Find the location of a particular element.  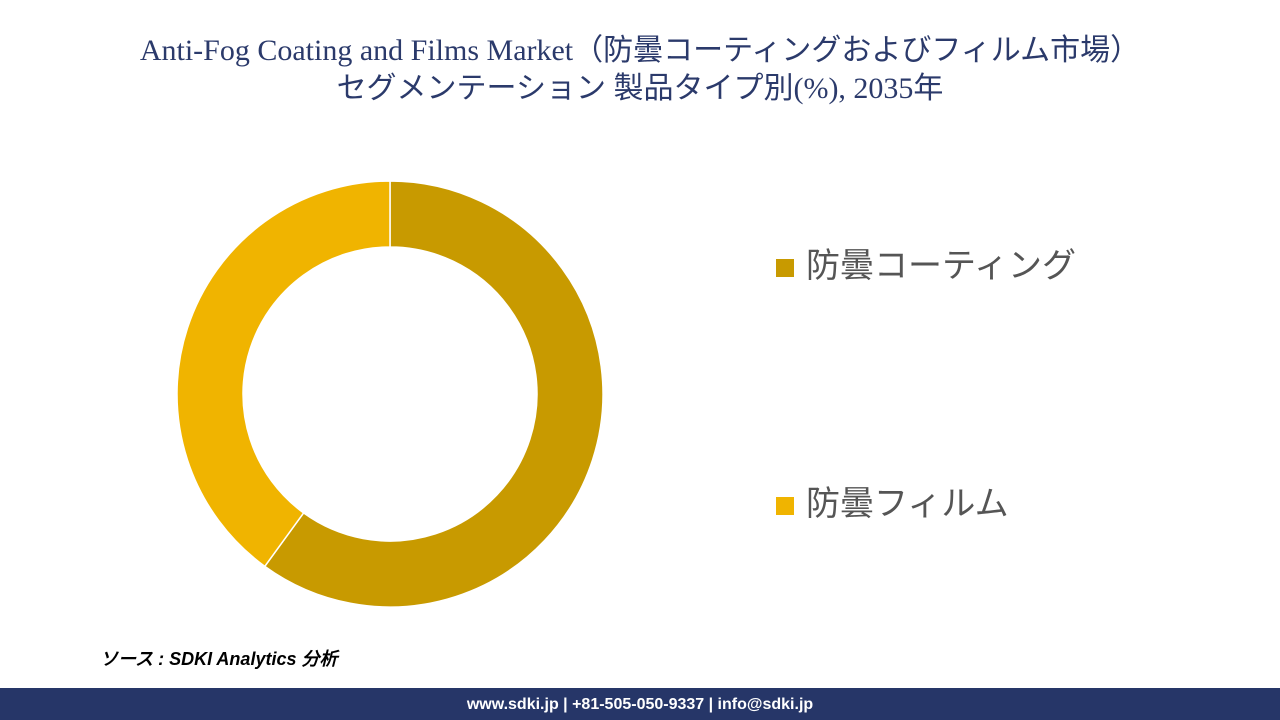

legend-label: 防曇コーティング is located at coordinates (941, 266).